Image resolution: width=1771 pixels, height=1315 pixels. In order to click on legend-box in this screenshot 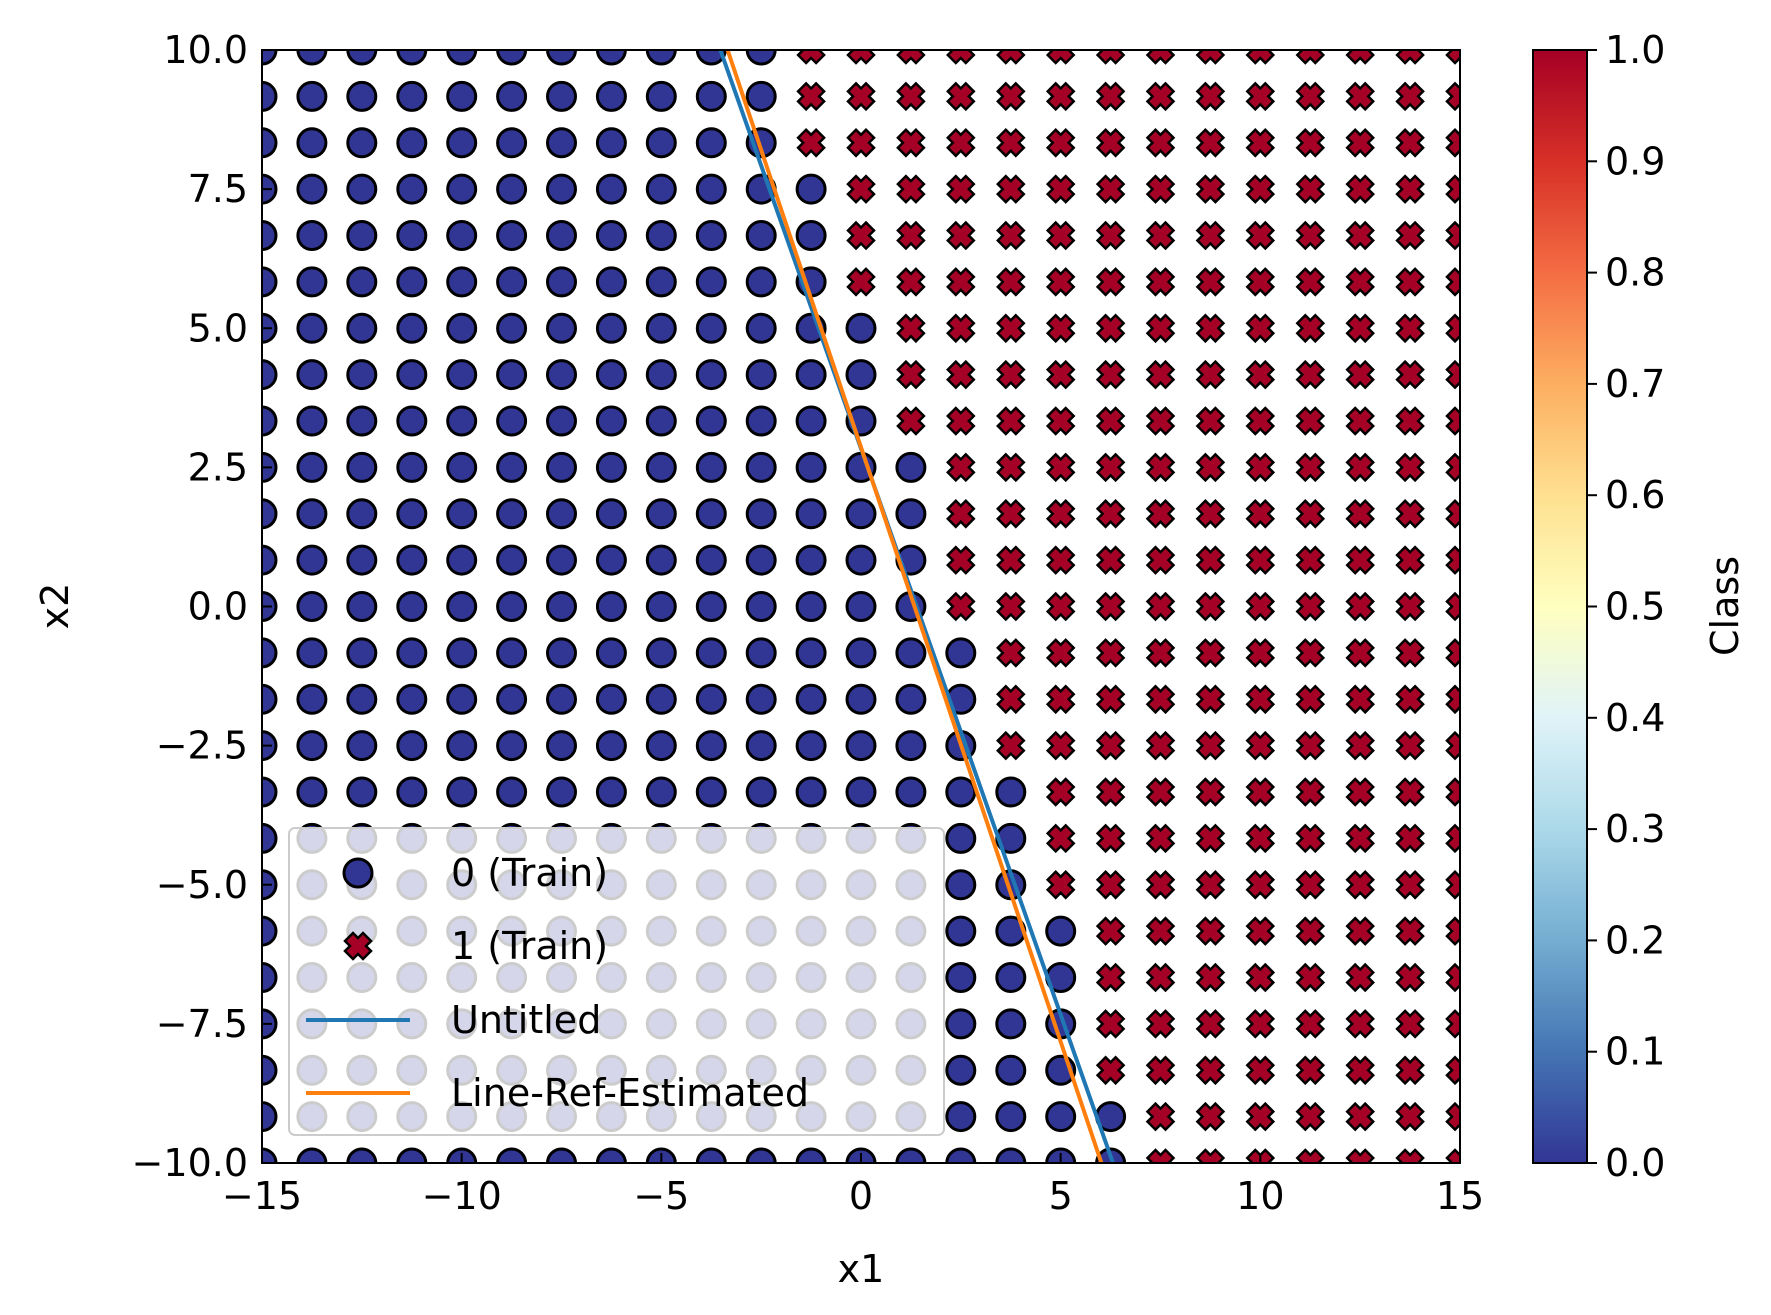, I will do `click(616, 981)`.